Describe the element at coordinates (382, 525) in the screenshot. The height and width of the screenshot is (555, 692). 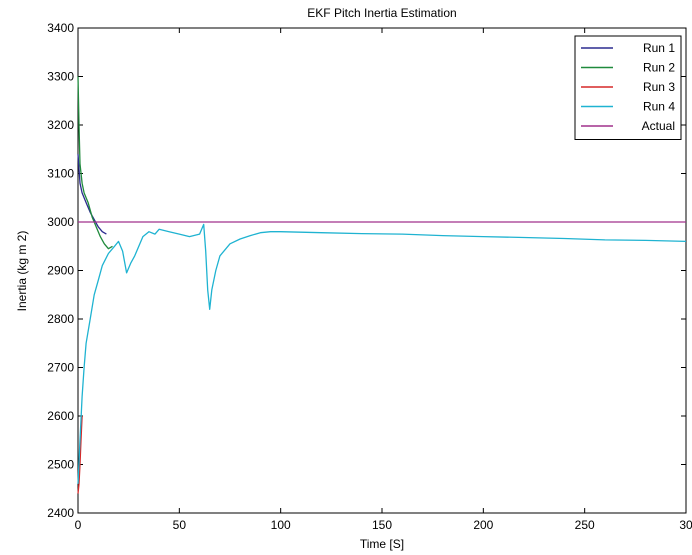
I see `x-tick-label: 150` at that location.